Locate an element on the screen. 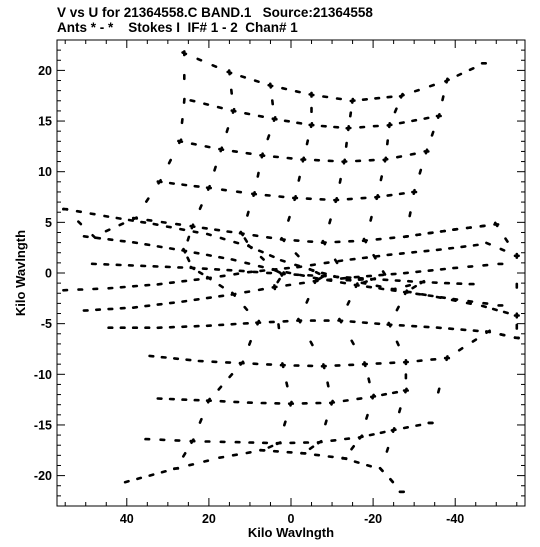  y-tick-label: -5 is located at coordinates (46, 324).